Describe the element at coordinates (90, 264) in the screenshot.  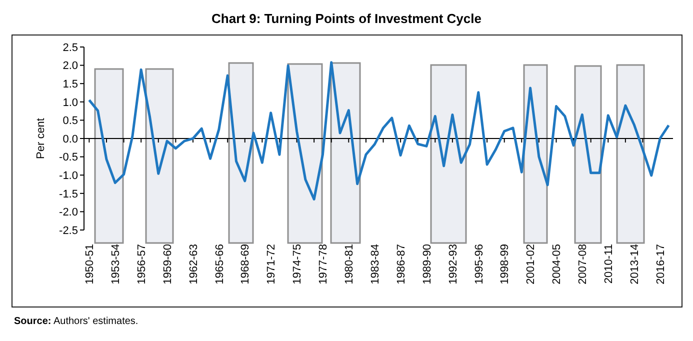
I see `x-tick-label: 1950-51` at that location.